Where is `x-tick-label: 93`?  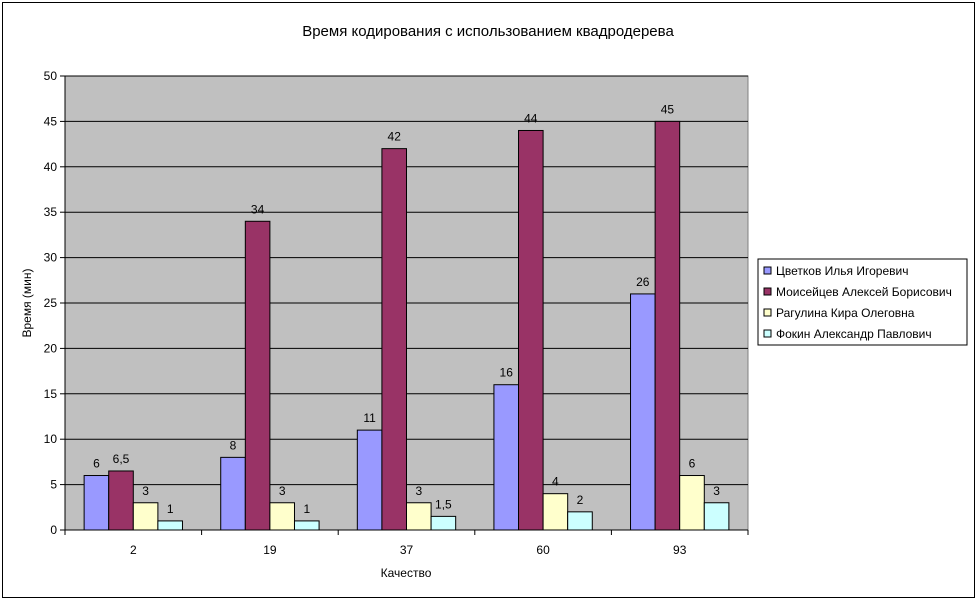 x-tick-label: 93 is located at coordinates (680, 550).